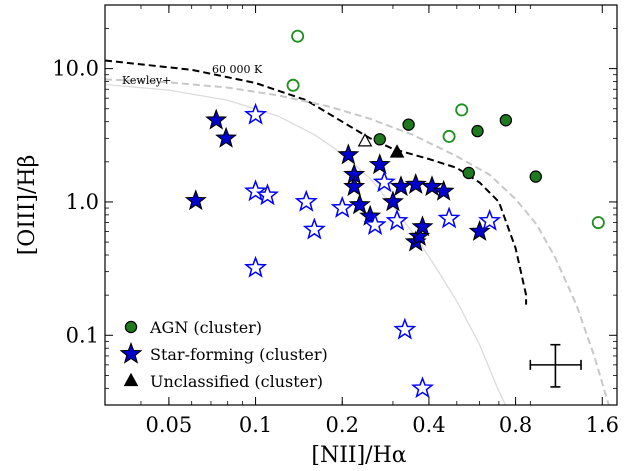 Image resolution: width=635 pixels, height=471 pixels. What do you see at coordinates (239, 354) in the screenshot?
I see `legend-label-star: Star-forming (cluster)` at bounding box center [239, 354].